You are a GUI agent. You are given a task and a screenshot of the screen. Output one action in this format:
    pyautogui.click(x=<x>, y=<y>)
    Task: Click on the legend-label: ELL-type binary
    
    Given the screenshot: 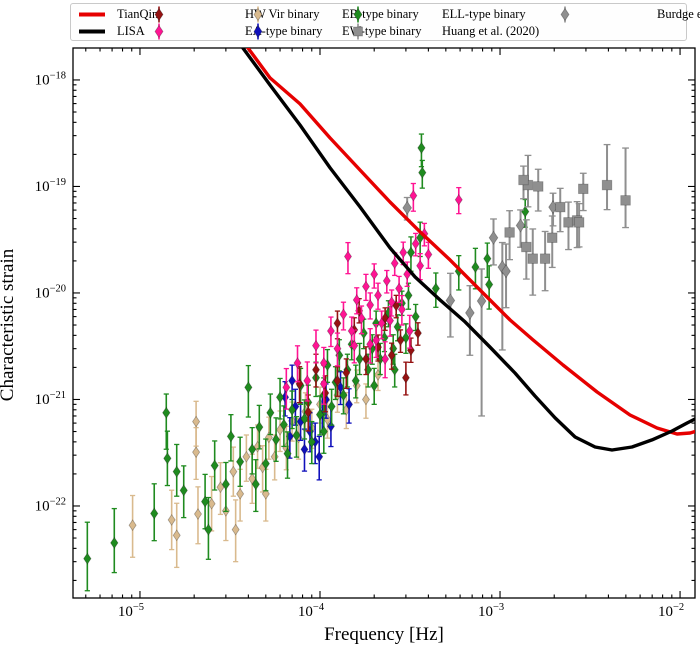 What is the action you would take?
    pyautogui.click(x=484, y=14)
    